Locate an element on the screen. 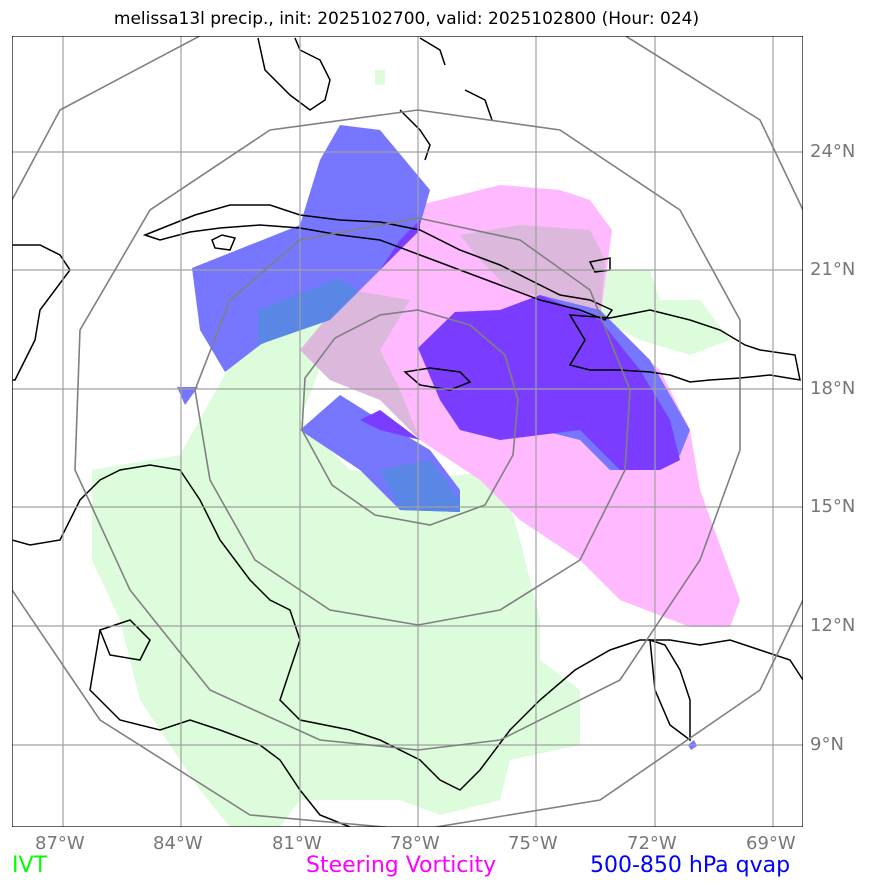 The image size is (873, 891). lat-label-15n: 15°N is located at coordinates (833, 506).